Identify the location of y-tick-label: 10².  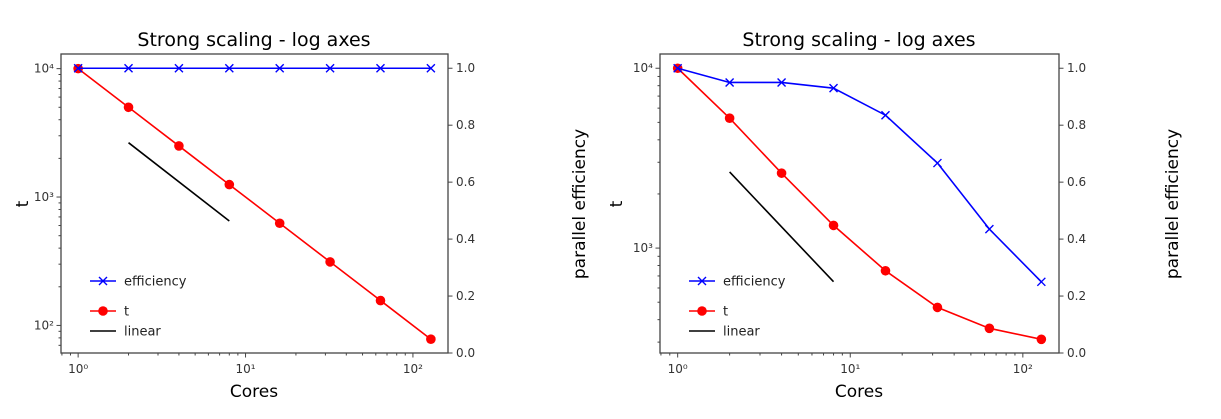
(44, 325).